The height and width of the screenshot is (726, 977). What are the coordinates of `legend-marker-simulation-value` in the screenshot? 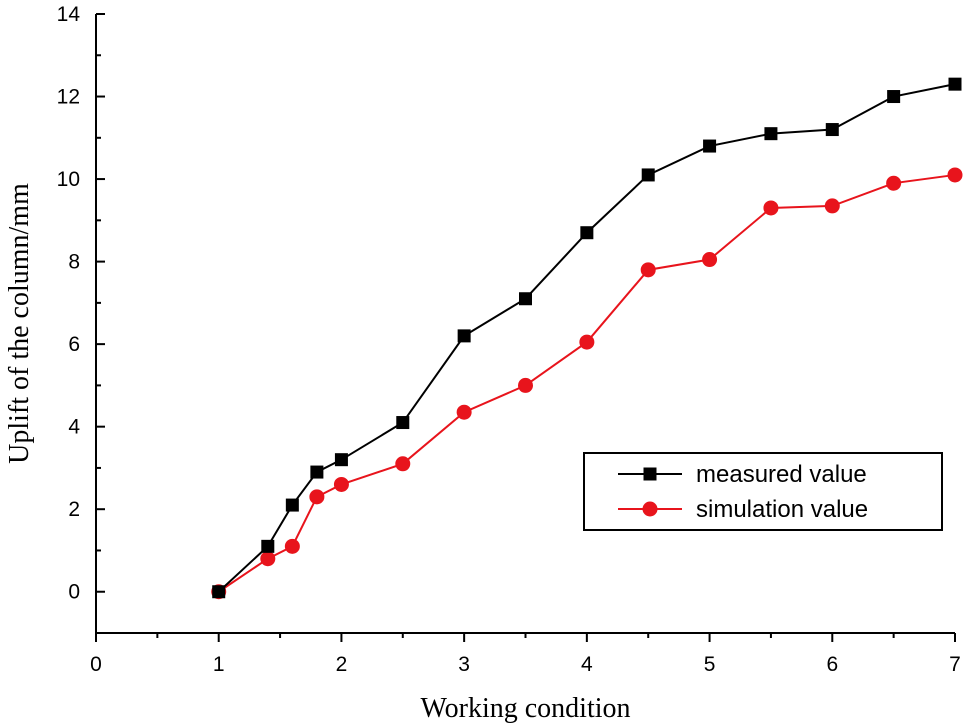 It's located at (650, 509).